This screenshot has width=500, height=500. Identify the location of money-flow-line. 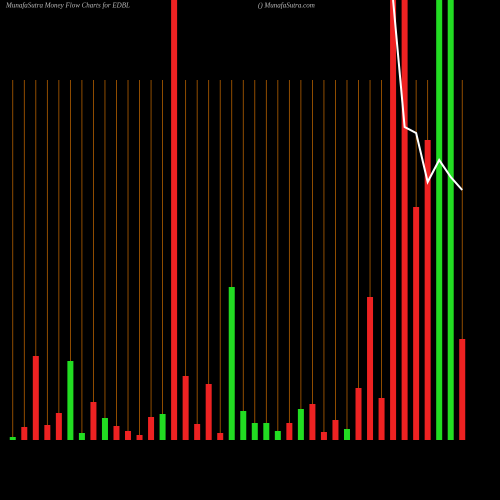
(427, 95).